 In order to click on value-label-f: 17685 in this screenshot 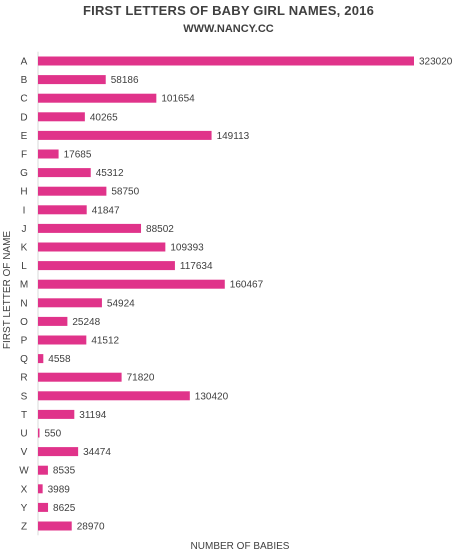, I will do `click(78, 155)`.